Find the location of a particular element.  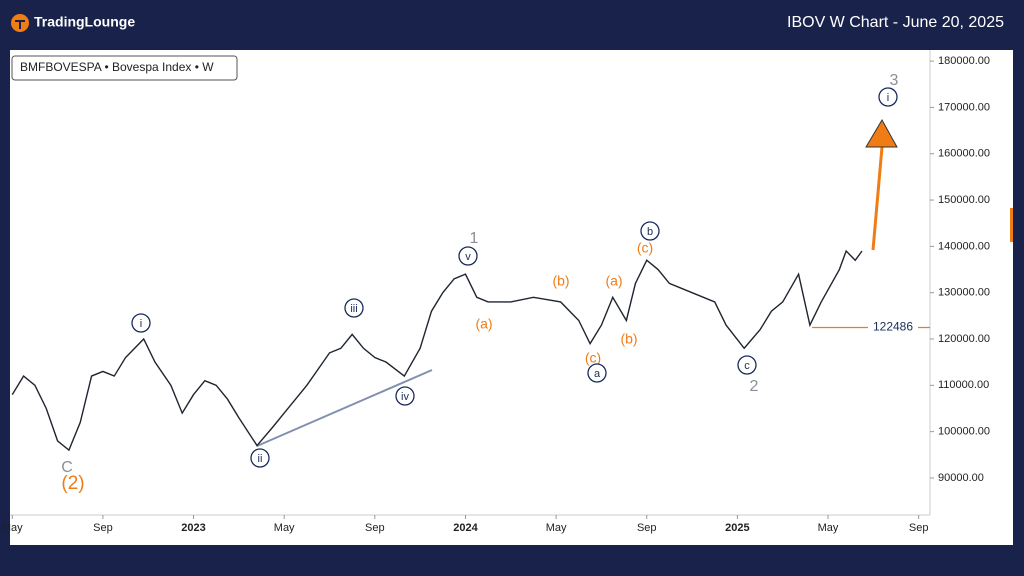

wave-label: C is located at coordinates (67, 467).